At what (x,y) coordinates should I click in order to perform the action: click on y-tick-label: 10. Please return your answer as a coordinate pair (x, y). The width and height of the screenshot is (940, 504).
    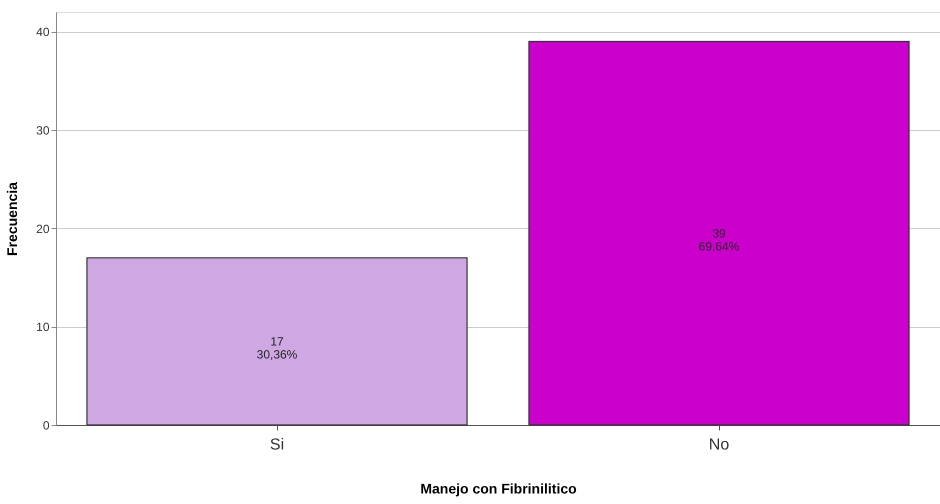
    Looking at the image, I should click on (43, 327).